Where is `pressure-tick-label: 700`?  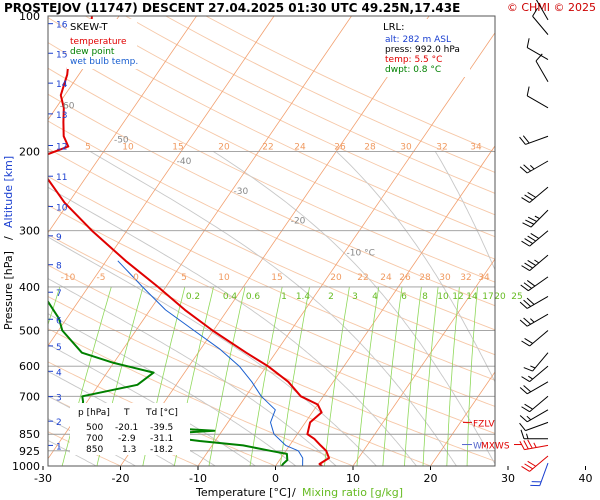 pressure-tick-label: 700 is located at coordinates (29, 396).